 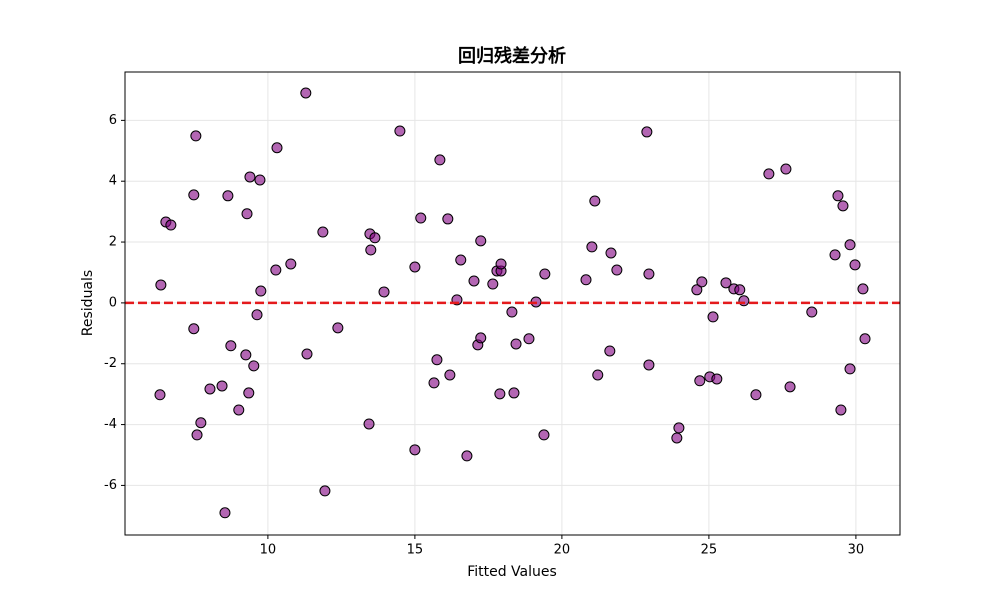 What do you see at coordinates (113, 181) in the screenshot?
I see `y-tick-label: 4` at bounding box center [113, 181].